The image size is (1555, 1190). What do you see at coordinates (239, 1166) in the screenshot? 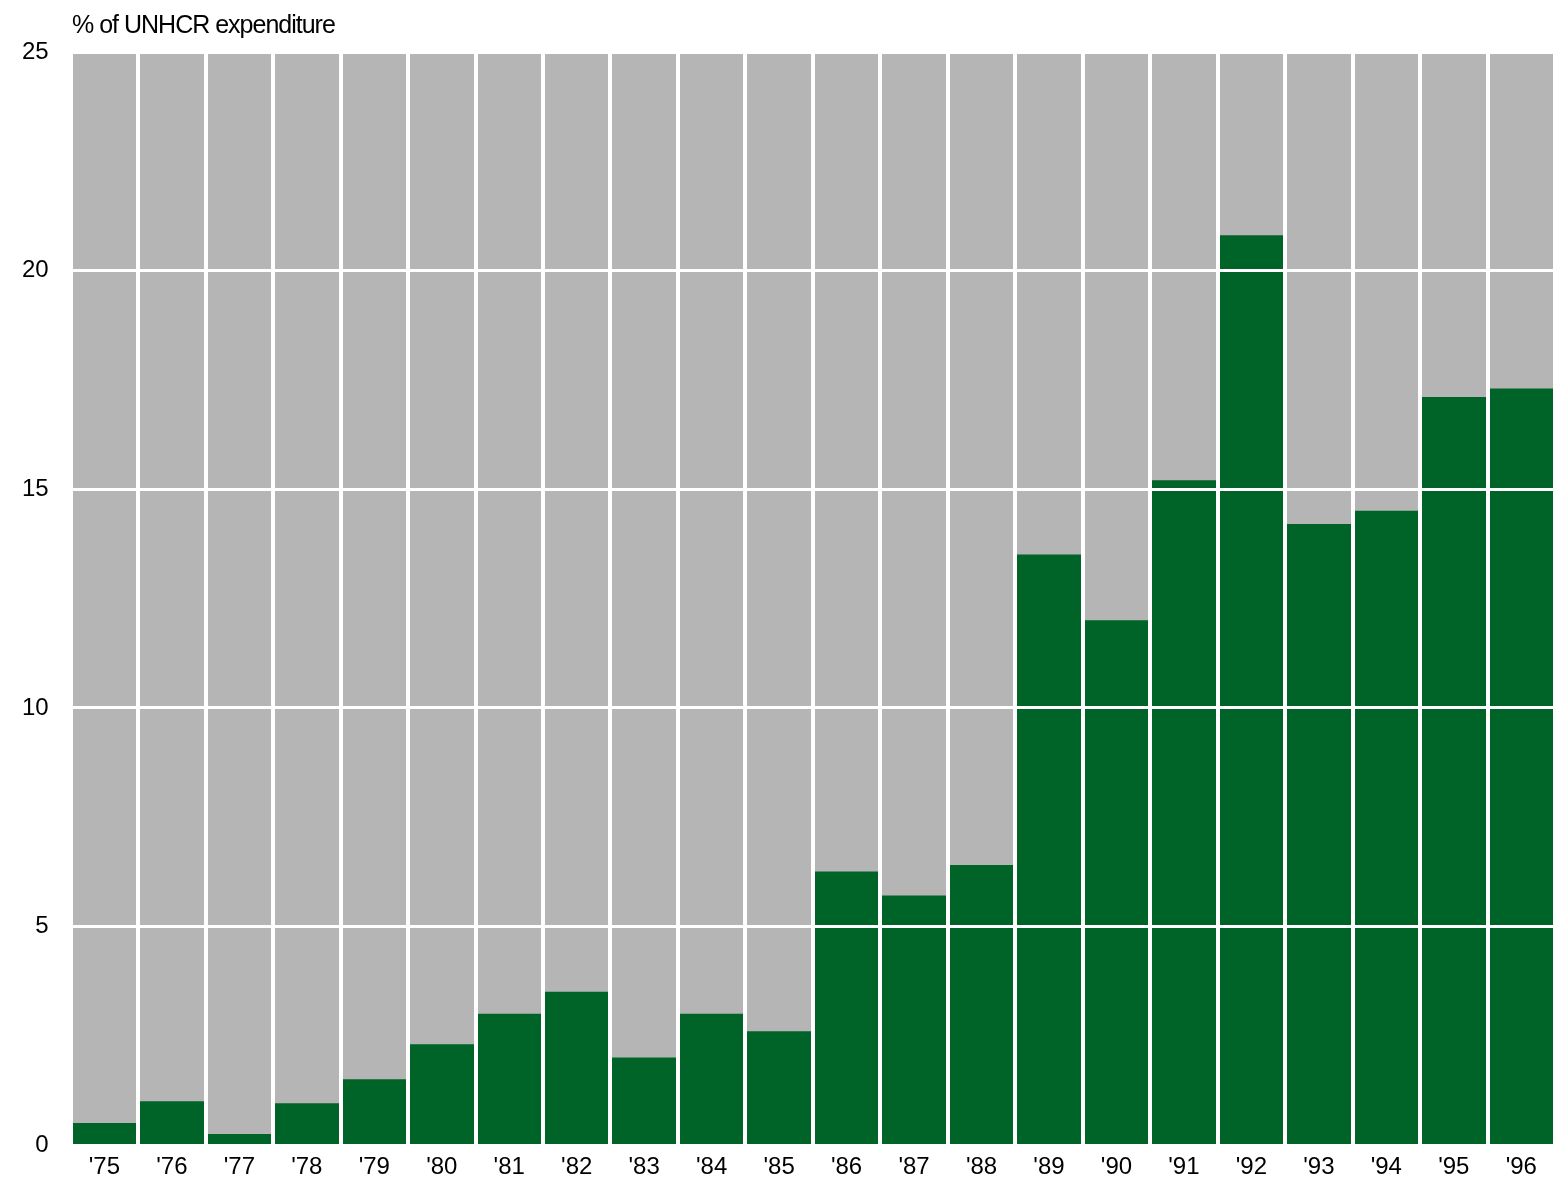
I see `x-tick-label: '77` at bounding box center [239, 1166].